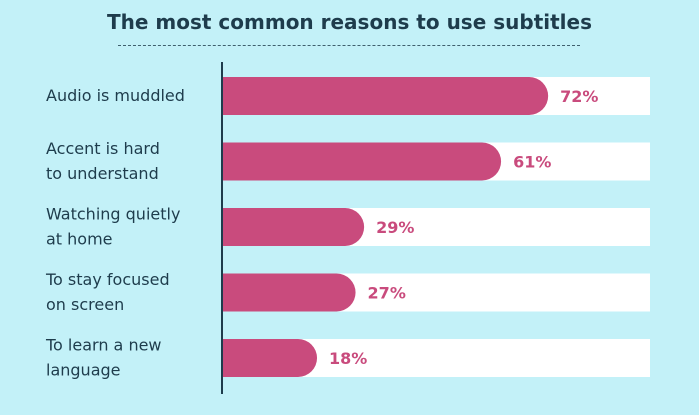 This screenshot has height=415, width=699. I want to click on category-label-line: Audio is muddled, so click(115, 95).